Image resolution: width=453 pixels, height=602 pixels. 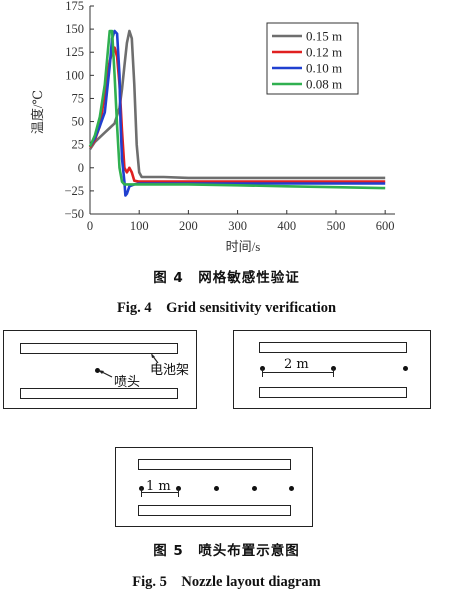 What do you see at coordinates (158, 486) in the screenshot?
I see `dimension-label: 1 m` at bounding box center [158, 486].